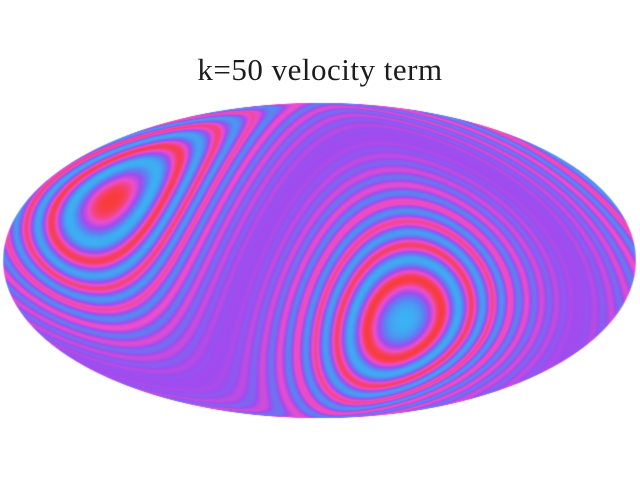  What do you see at coordinates (320, 69) in the screenshot?
I see `figure-title: k=50 velocity term` at bounding box center [320, 69].